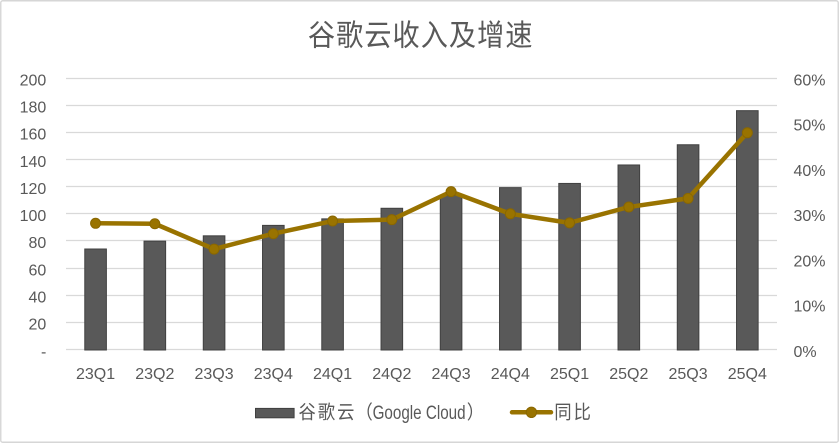 The height and width of the screenshot is (448, 839). Describe the element at coordinates (810, 171) in the screenshot. I see `svg-text: 40%` at that location.